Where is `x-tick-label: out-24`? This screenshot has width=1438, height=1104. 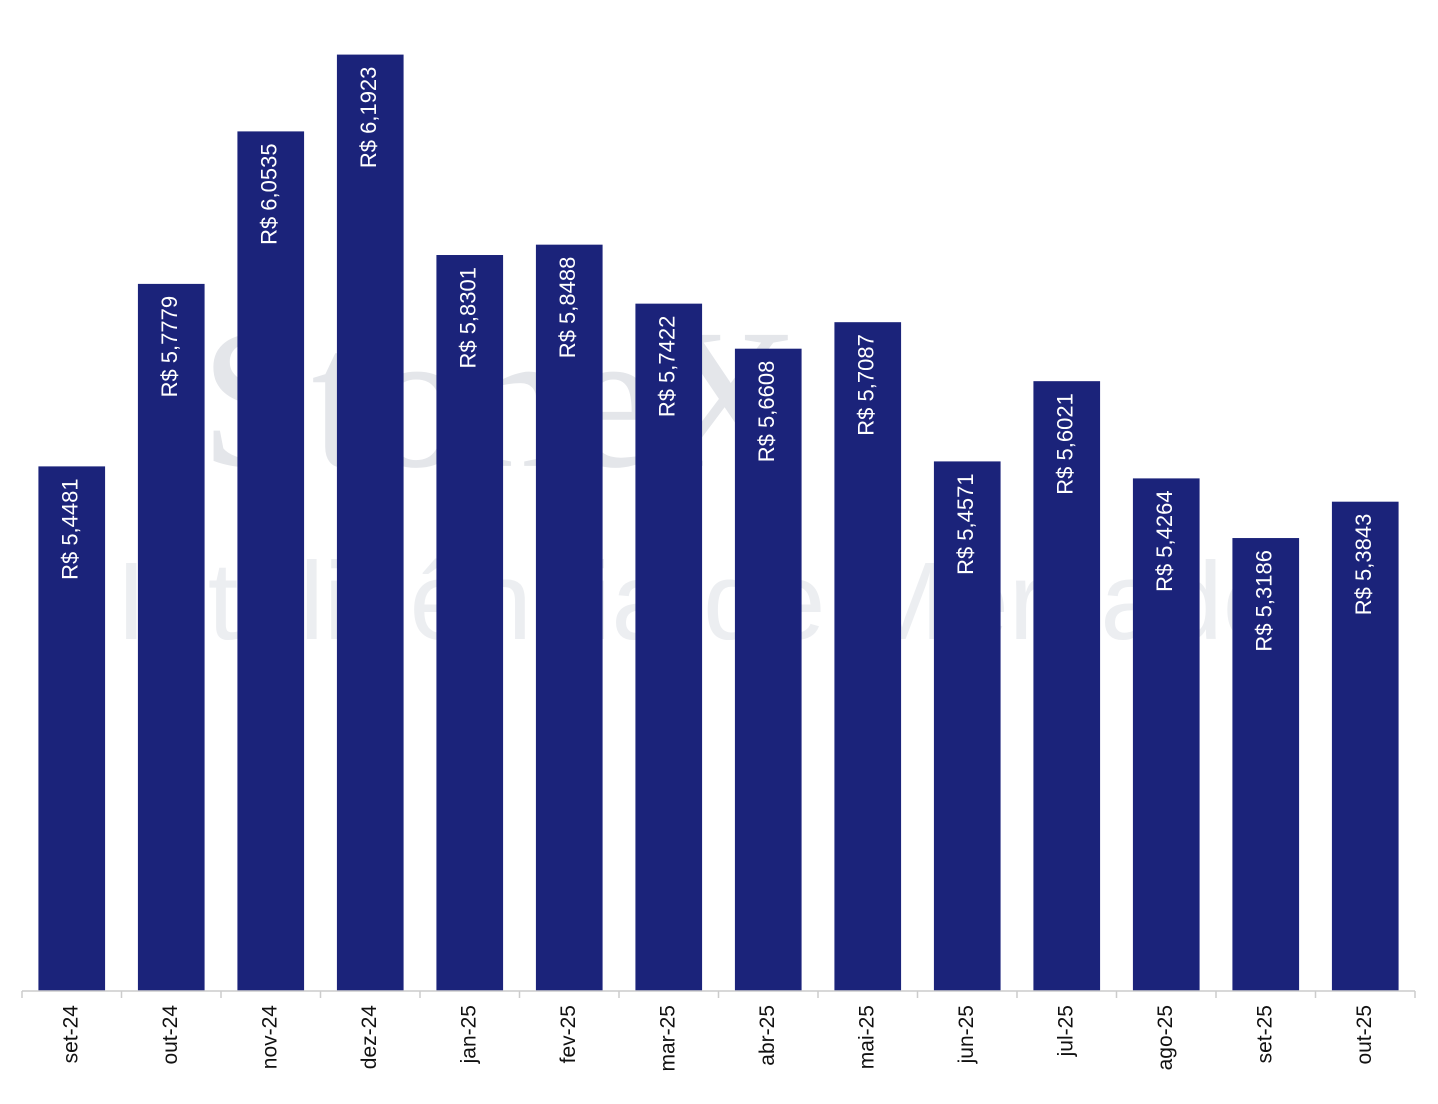 x-tick-label: out-24 is located at coordinates (170, 1035).